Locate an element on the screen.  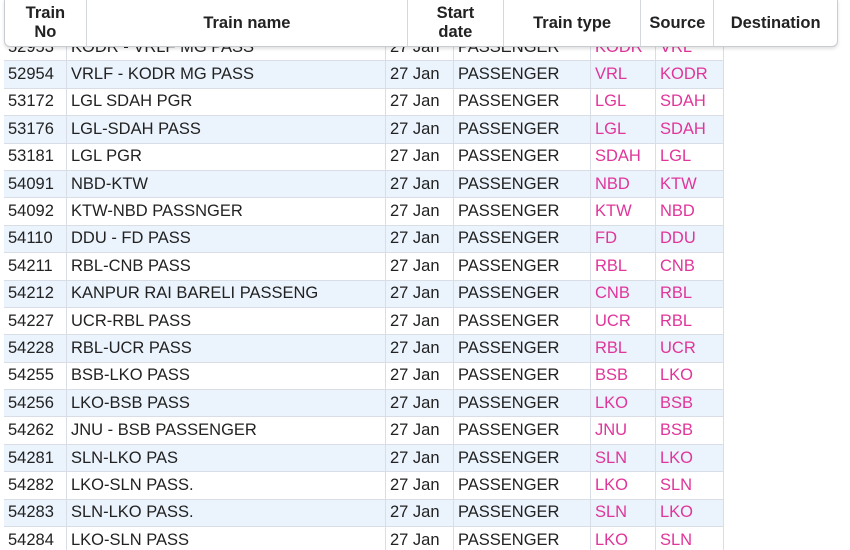
table-row: 53181 LGL PGR 27 Jan PASSENGER SDAH LGL is located at coordinates (364, 157).